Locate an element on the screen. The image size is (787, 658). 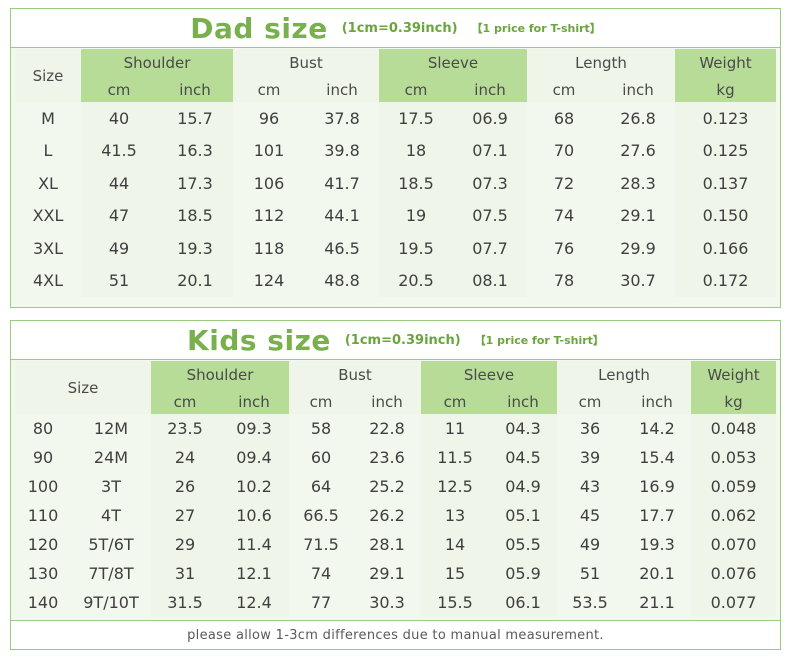
dad-cell: 17.3 is located at coordinates (195, 183).